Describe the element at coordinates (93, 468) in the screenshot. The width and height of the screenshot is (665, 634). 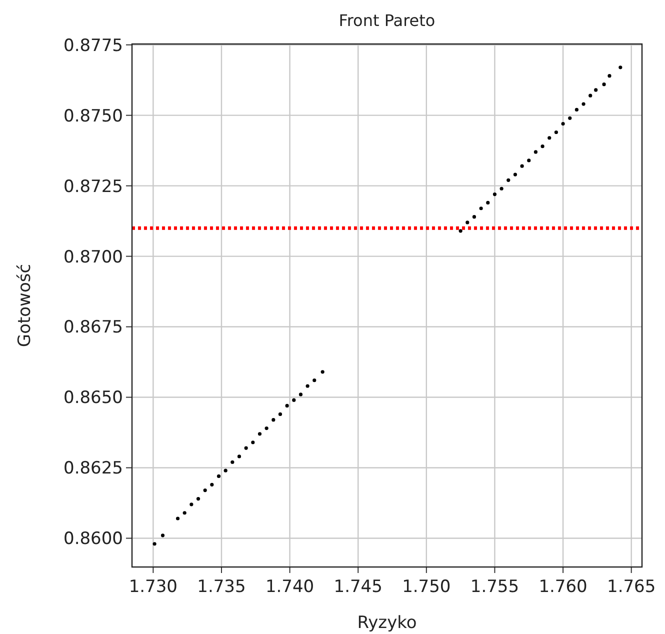
I see `y-tick-label: 0.8625` at that location.